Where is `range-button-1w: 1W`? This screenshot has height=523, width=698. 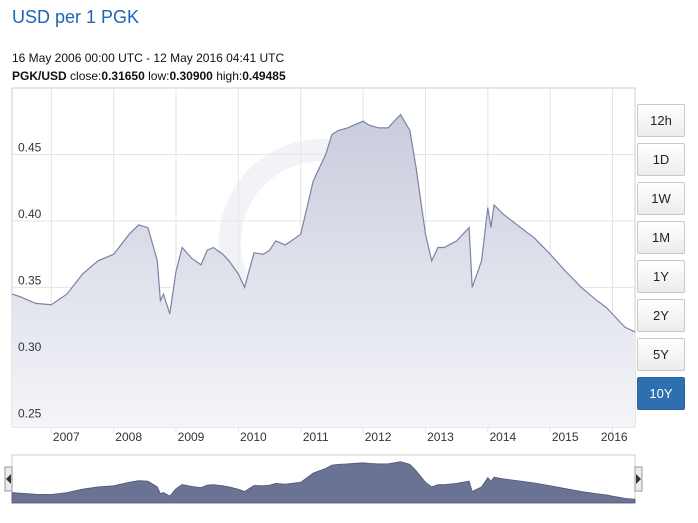 range-button-1w: 1W is located at coordinates (661, 198).